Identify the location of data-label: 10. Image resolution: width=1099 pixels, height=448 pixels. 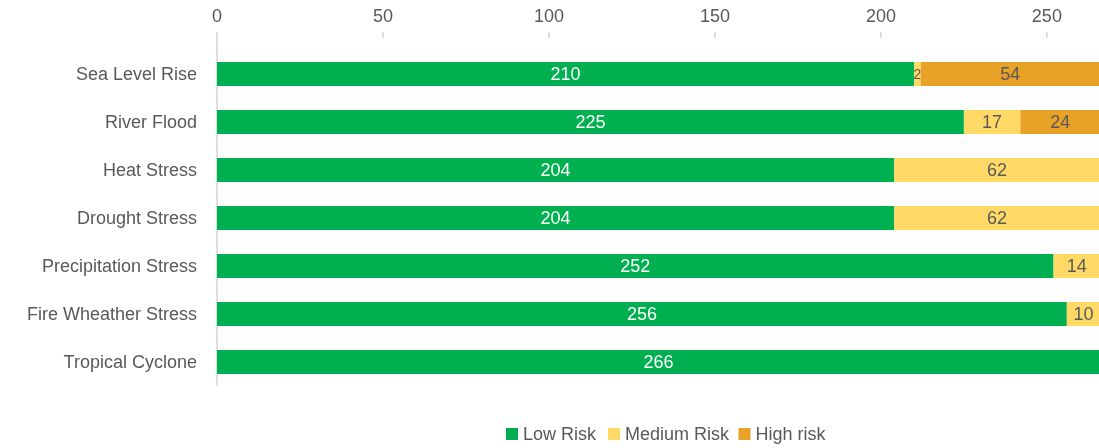
(1083, 314).